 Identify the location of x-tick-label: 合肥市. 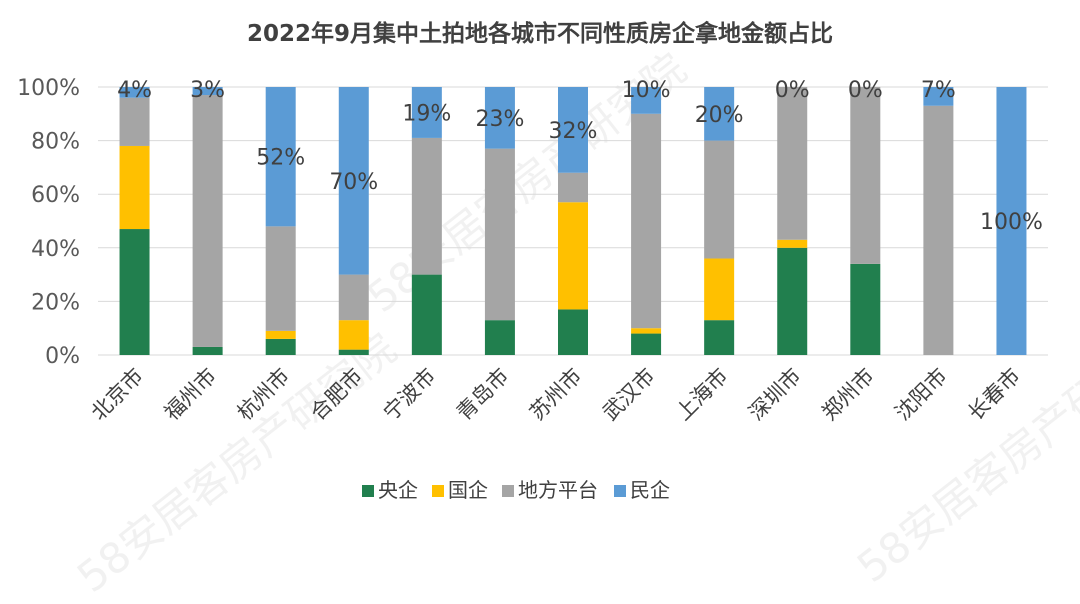
(337, 395).